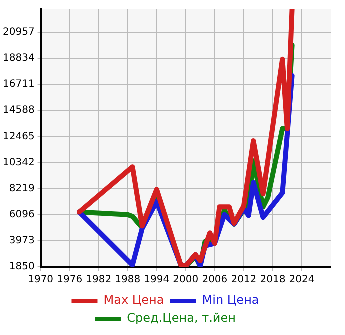  Describe the element at coordinates (273, 280) in the screenshot. I see `x-tick-label: 2018` at that location.